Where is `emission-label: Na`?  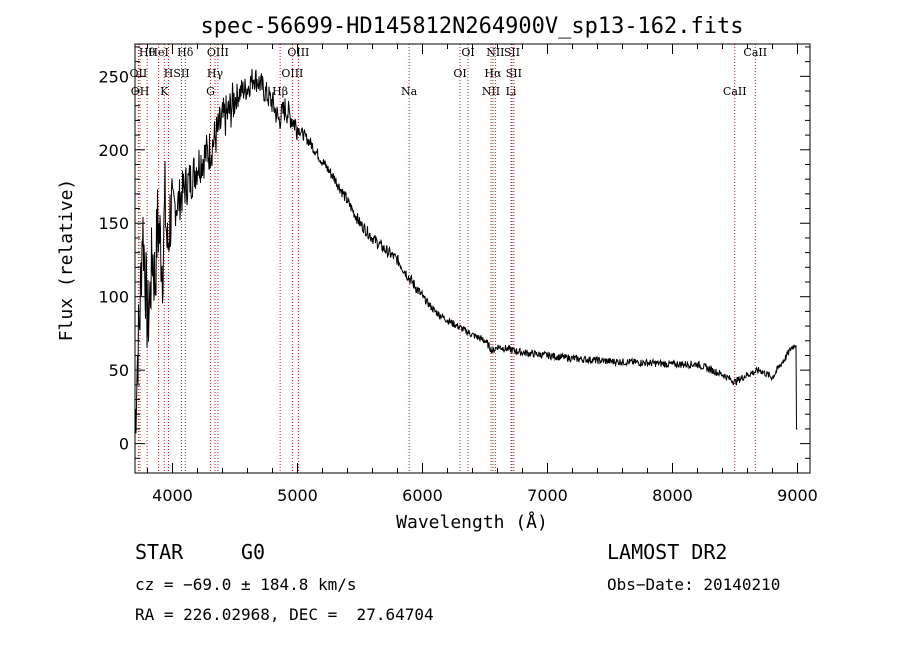 emission-label: Na is located at coordinates (409, 91).